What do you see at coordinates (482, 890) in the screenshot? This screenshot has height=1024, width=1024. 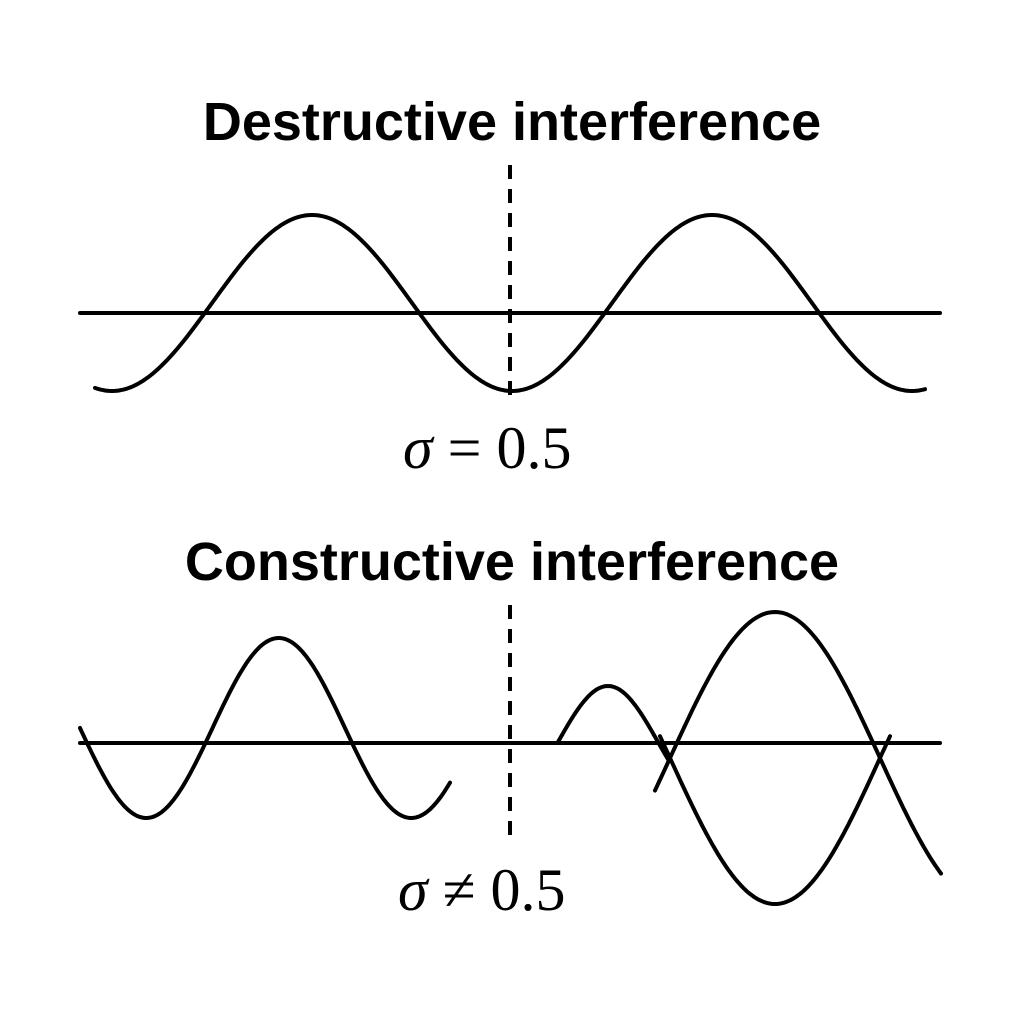 I see `constructive-equation: σ ≠ 0.5` at bounding box center [482, 890].